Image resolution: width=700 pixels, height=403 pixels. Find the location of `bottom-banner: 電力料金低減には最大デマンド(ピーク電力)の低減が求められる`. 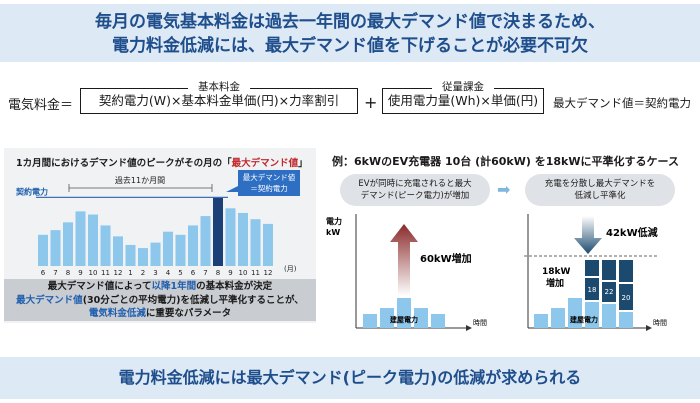

bottom-banner: 電力料金低減には最大デマンド(ピーク電力)の低減が求められる is located at coordinates (350, 378).